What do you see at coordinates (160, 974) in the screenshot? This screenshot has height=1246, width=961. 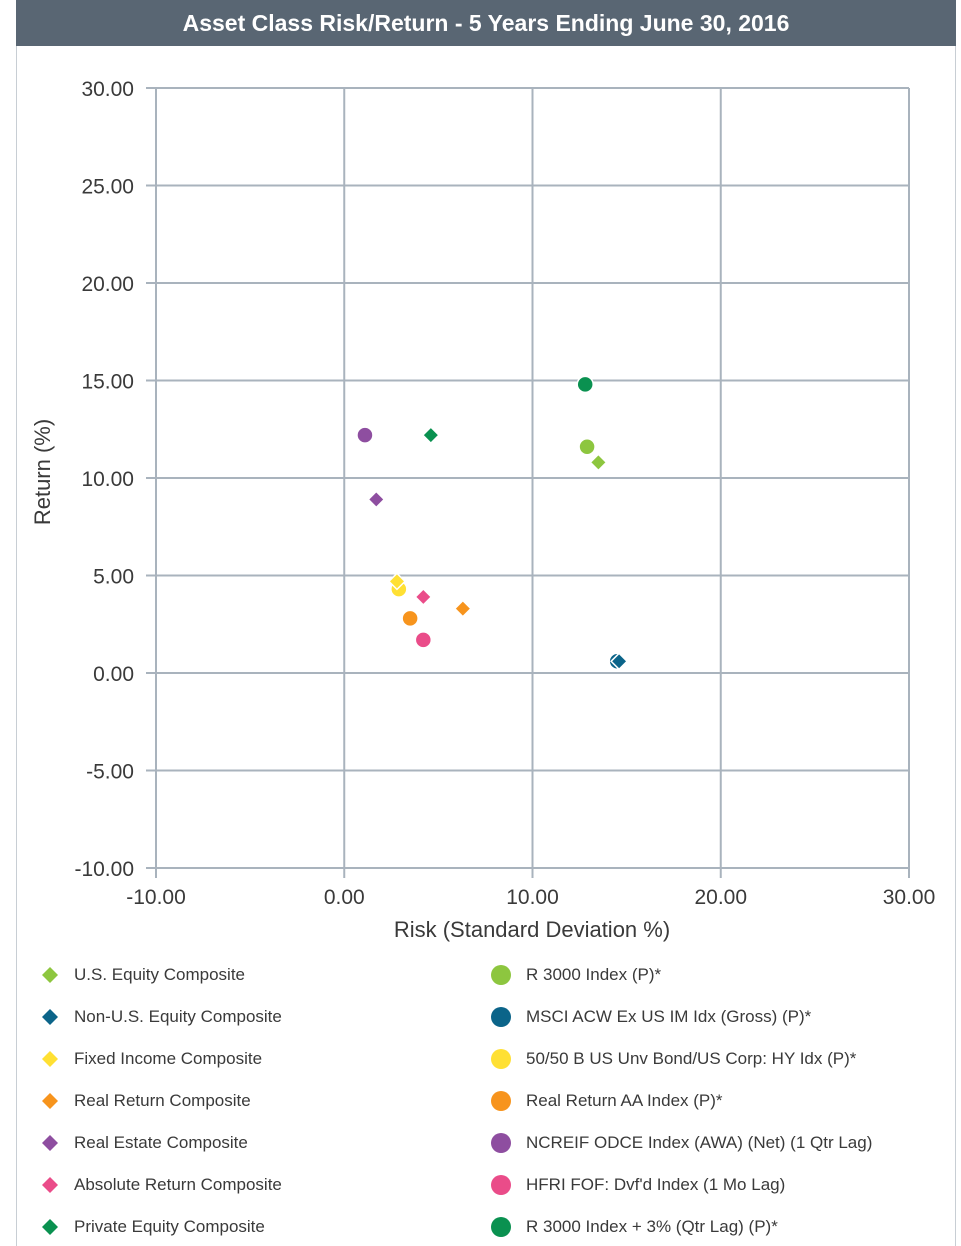 I see `legend-label: U.S. Equity Composite` at bounding box center [160, 974].